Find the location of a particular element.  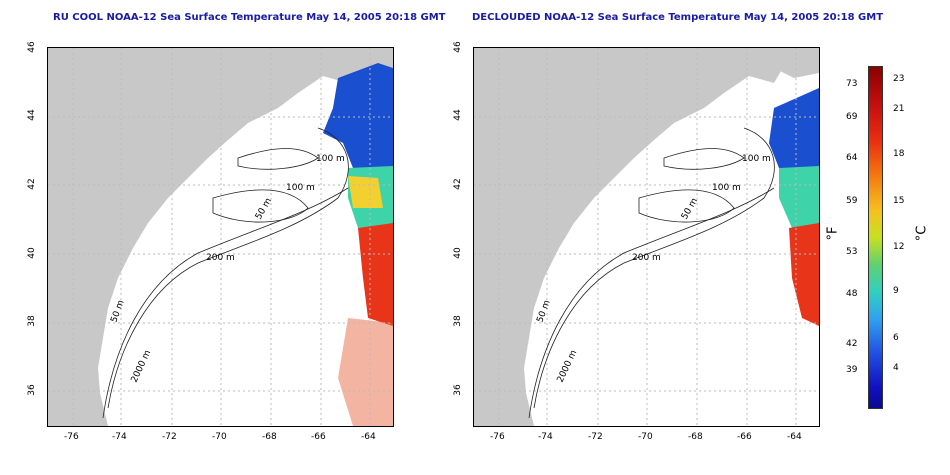

sst-warm-scatter is located at coordinates (365, 372).